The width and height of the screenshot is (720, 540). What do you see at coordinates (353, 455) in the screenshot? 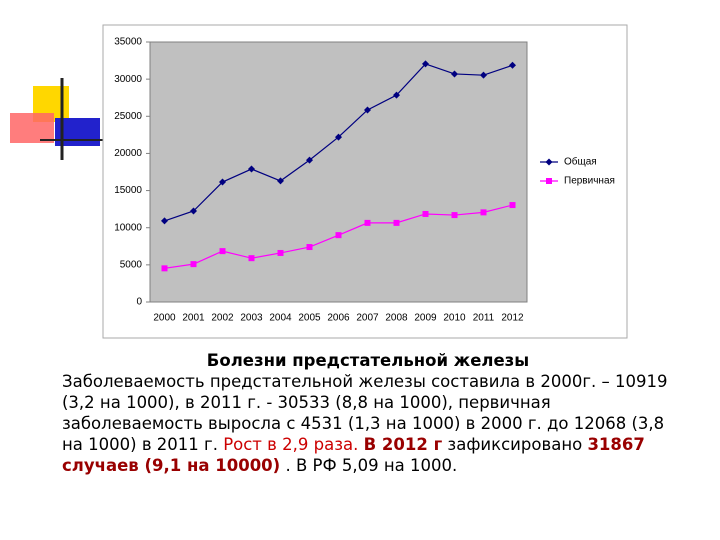
I see `text-segment: 31867 случаев (9,1 на 10000)` at bounding box center [353, 455].